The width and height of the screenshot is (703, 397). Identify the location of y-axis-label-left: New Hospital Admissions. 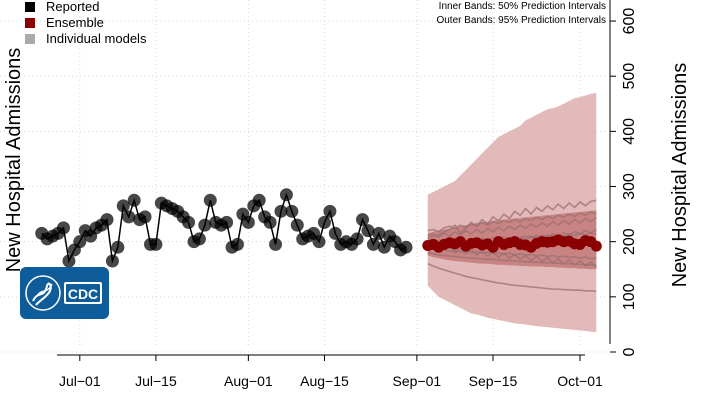
(14, 160).